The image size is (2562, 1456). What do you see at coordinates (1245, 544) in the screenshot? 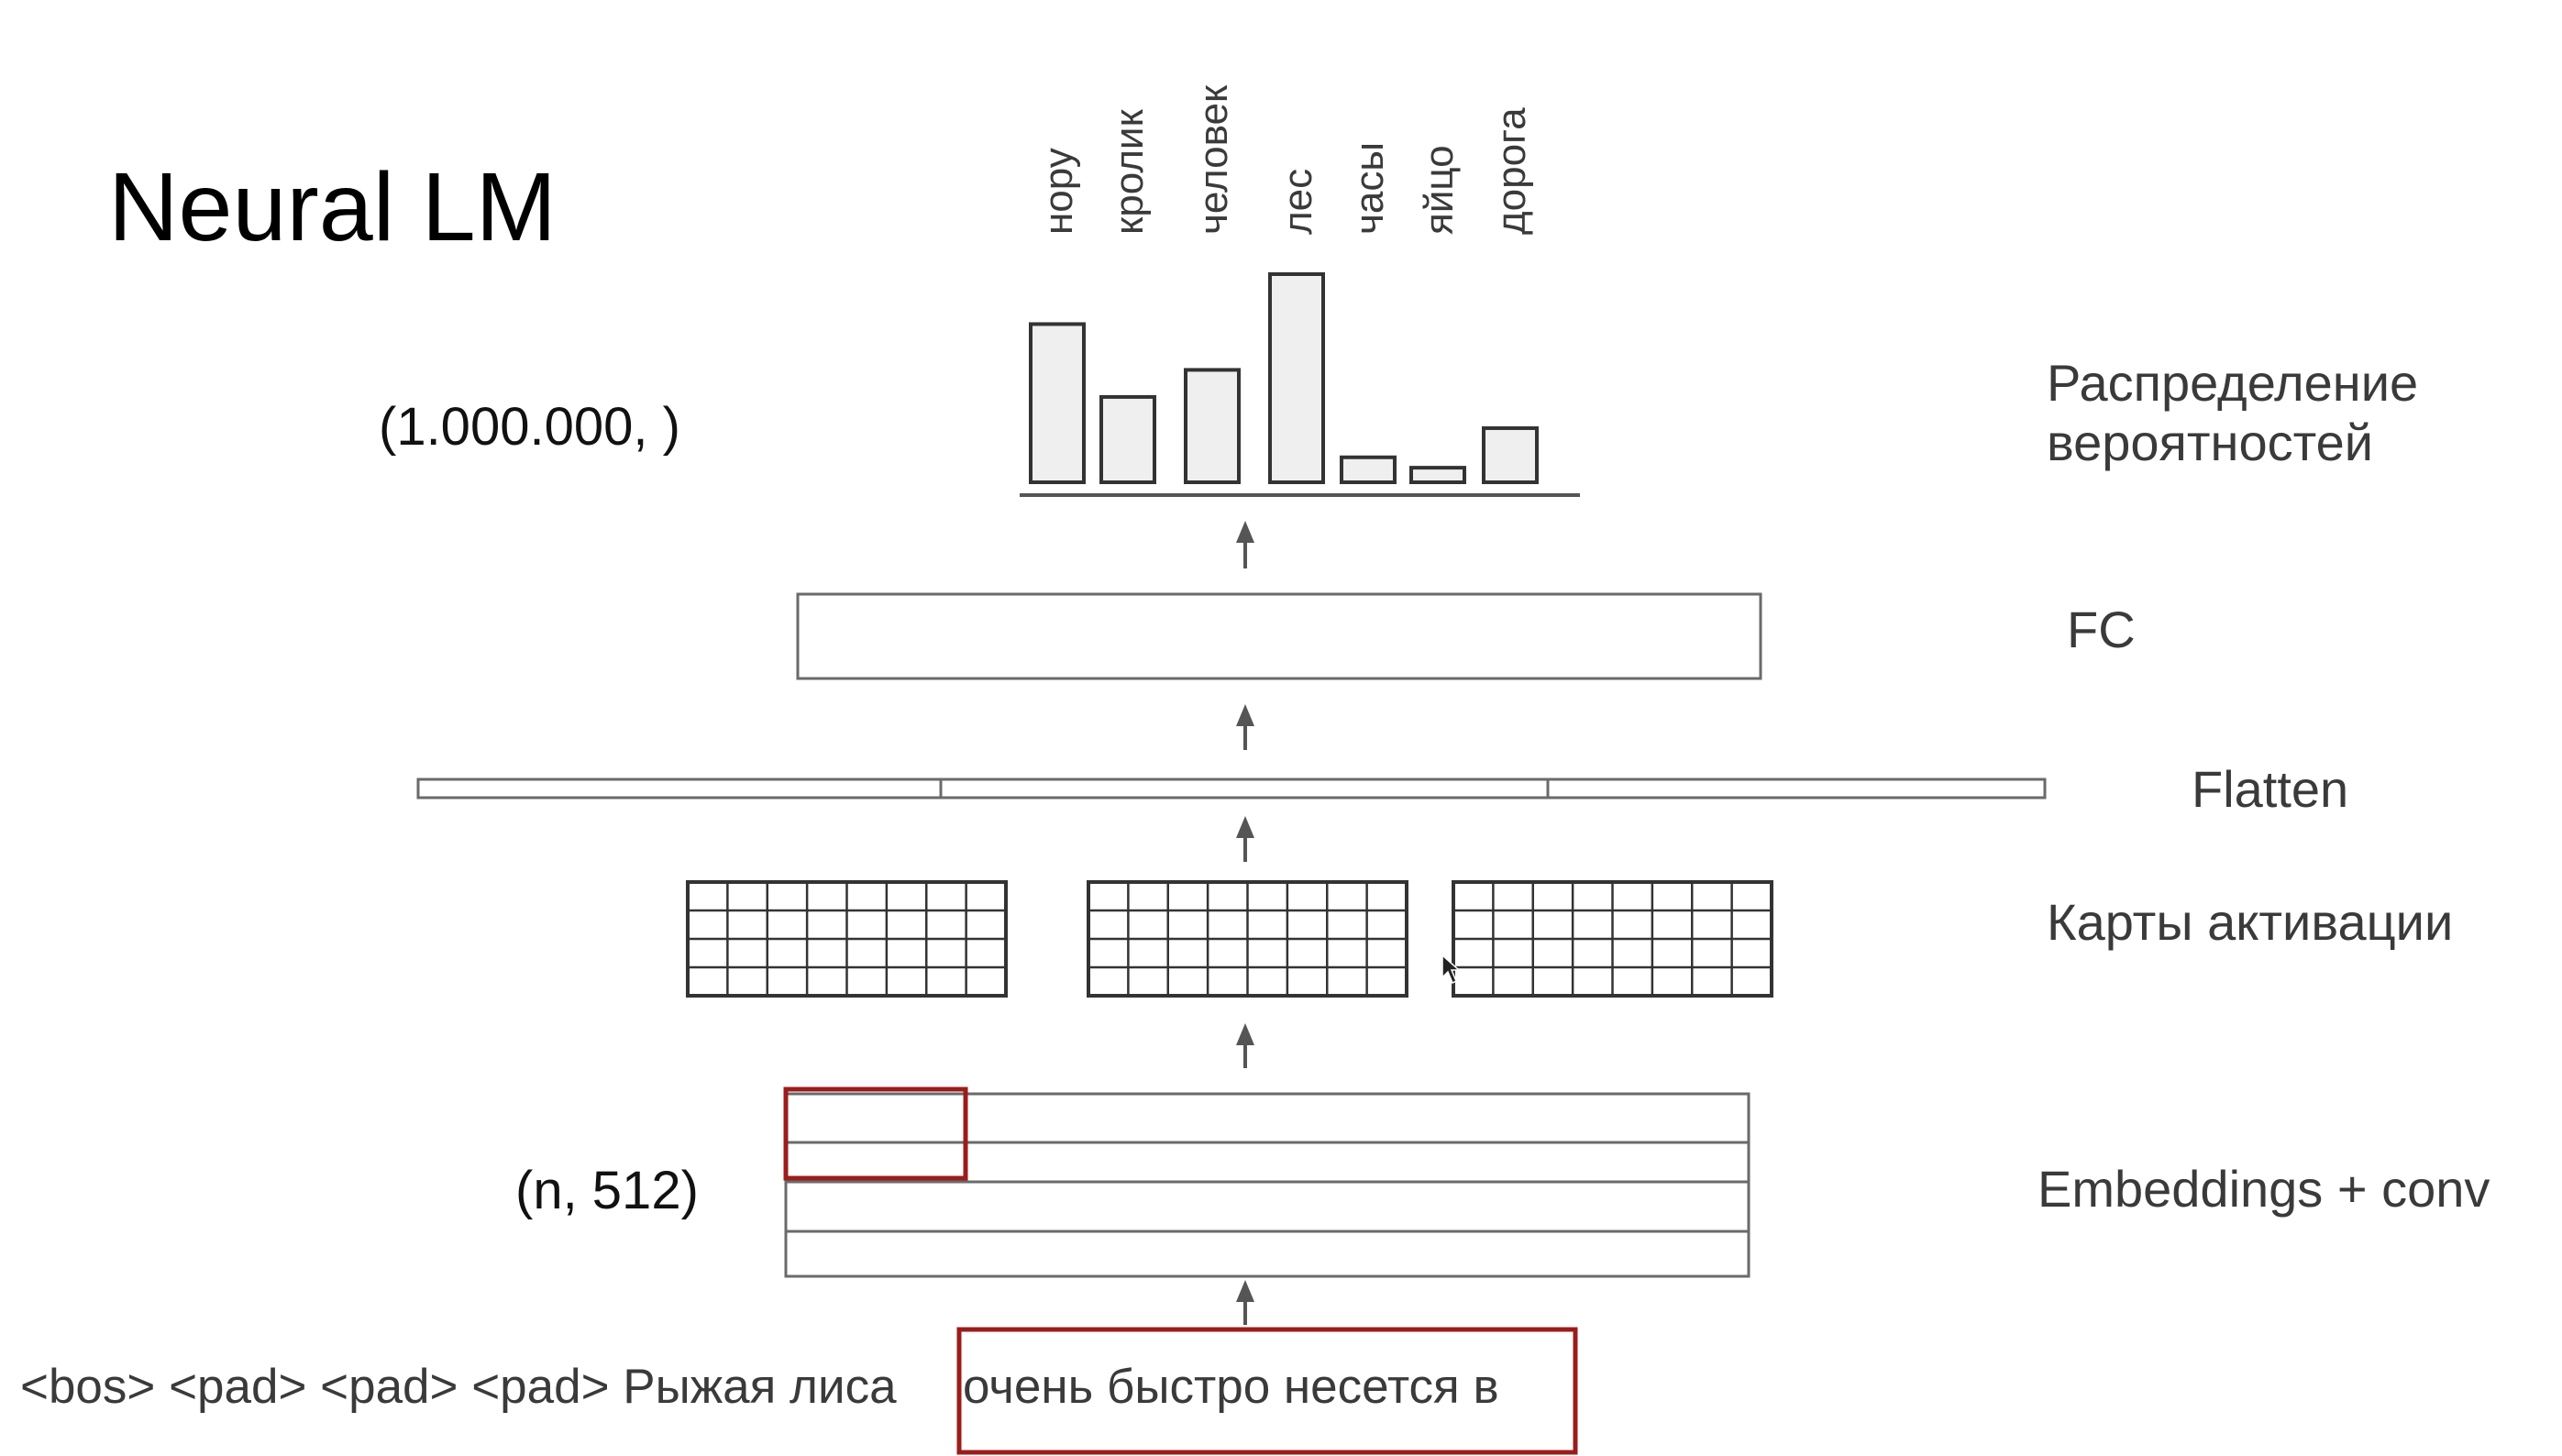
I see `arrow-to-distribution` at bounding box center [1245, 544].